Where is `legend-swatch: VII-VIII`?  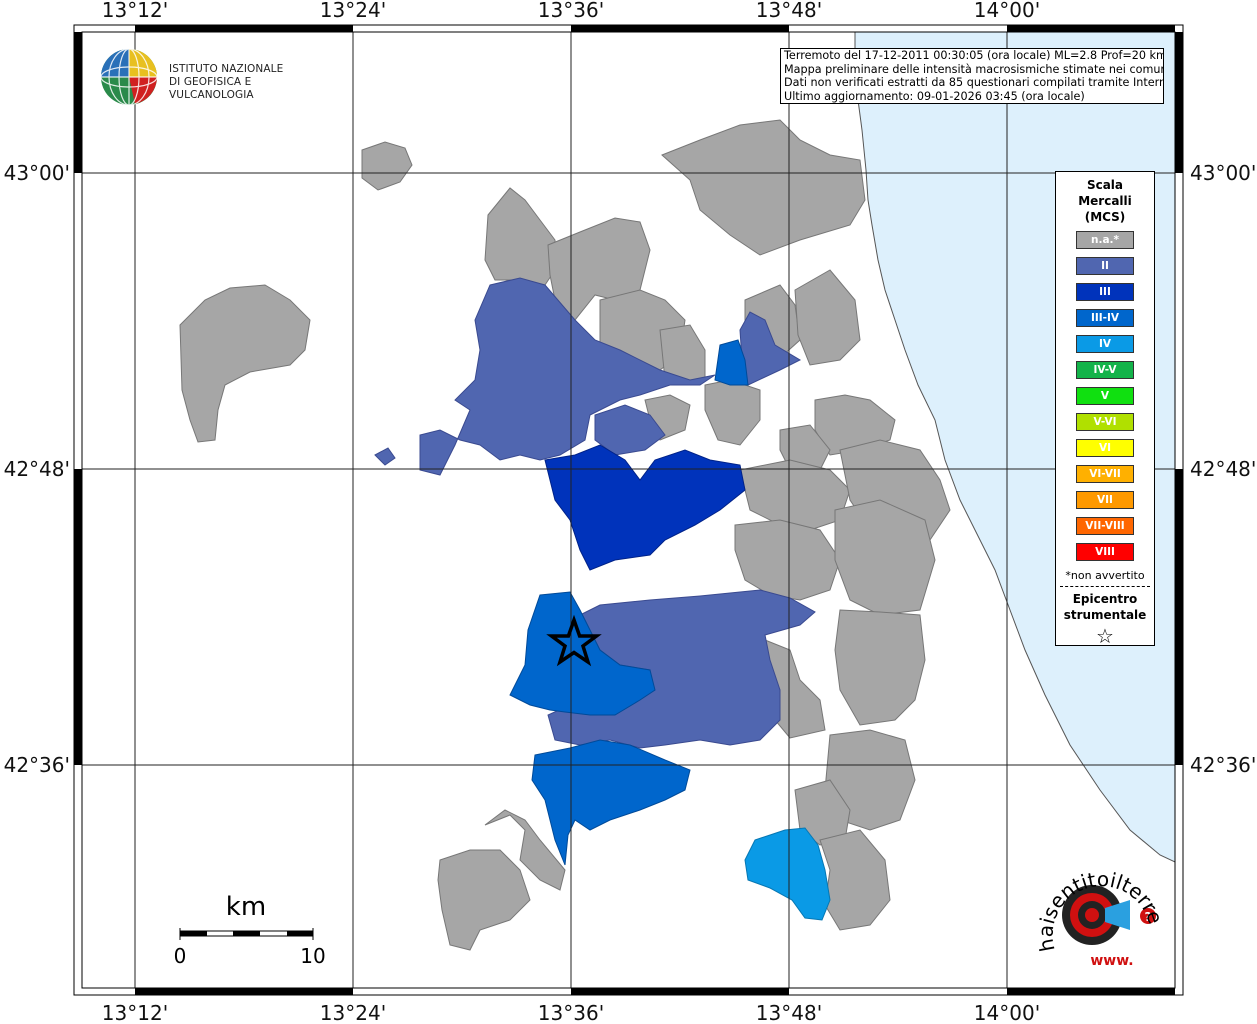 legend-swatch: VII-VIII is located at coordinates (1105, 526).